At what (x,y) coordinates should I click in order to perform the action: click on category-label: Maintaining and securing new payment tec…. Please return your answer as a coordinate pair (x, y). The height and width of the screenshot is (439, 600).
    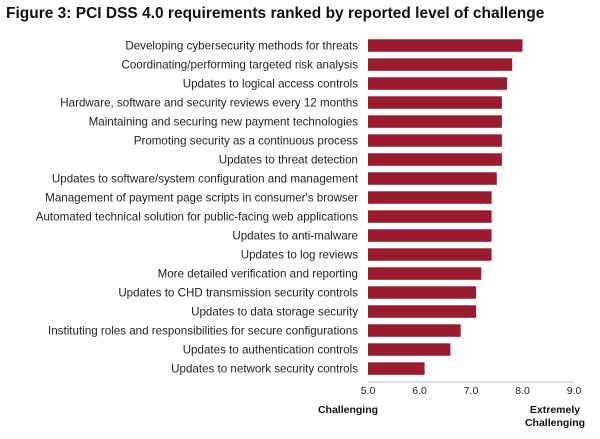
    Looking at the image, I should click on (224, 122).